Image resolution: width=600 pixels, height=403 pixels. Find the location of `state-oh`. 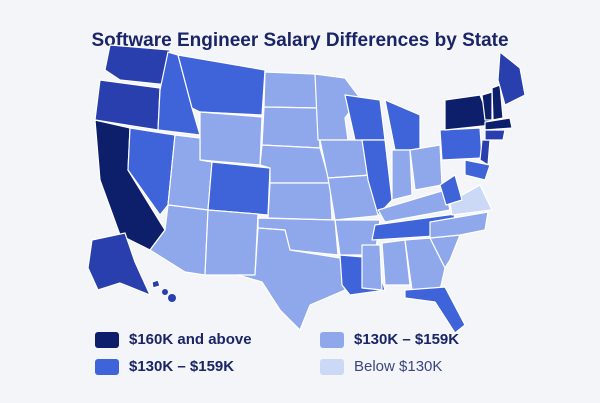

state-oh is located at coordinates (426, 167).